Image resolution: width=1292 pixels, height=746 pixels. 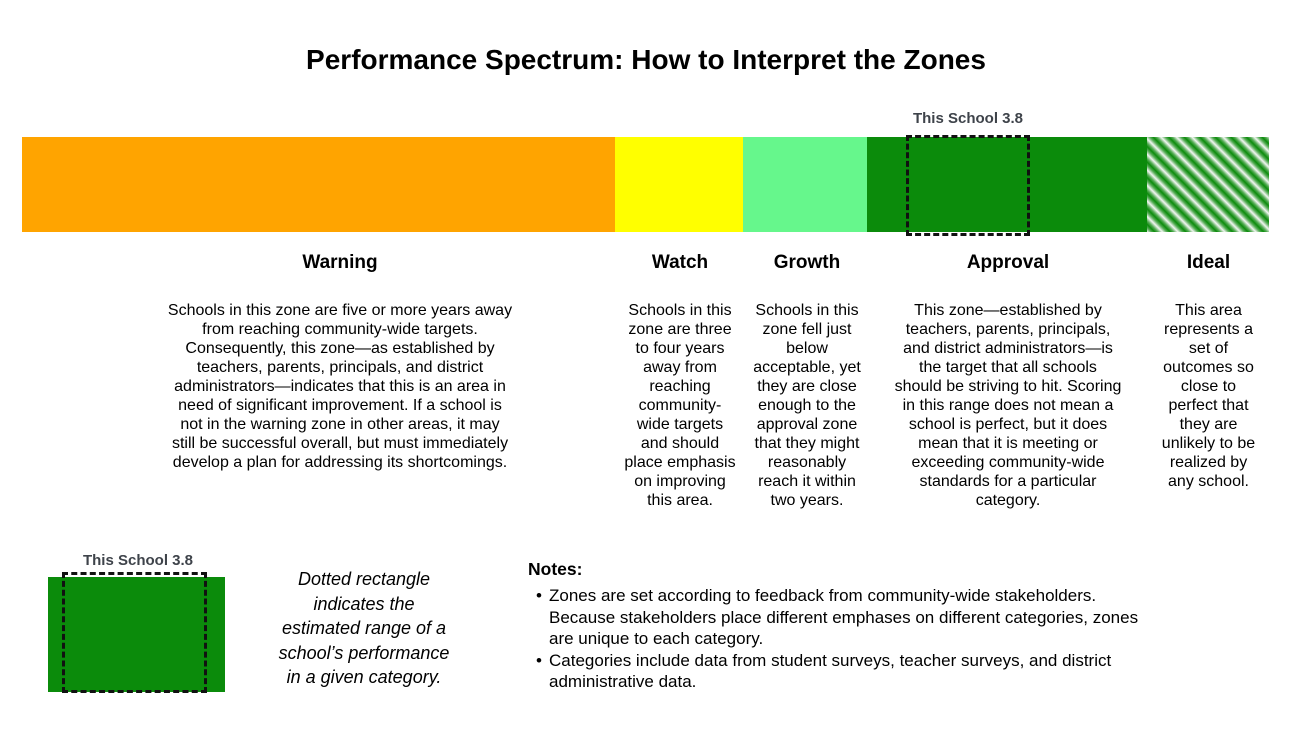 I want to click on school-range-marker, so click(x=968, y=185).